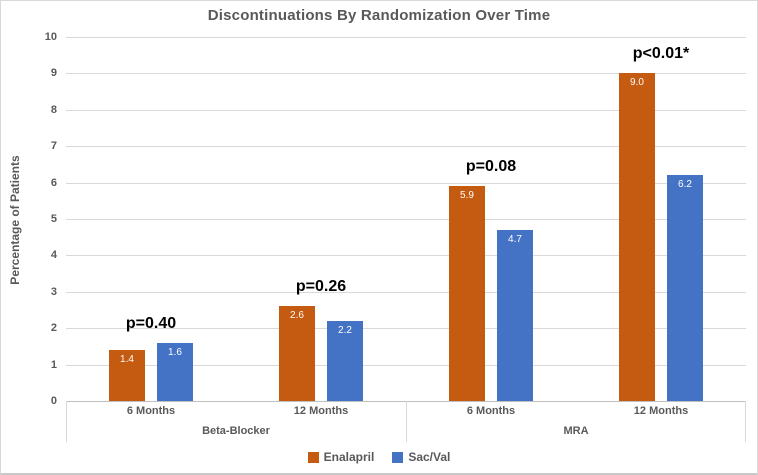  What do you see at coordinates (151, 323) in the screenshot?
I see `p-value-label: p=0.40` at bounding box center [151, 323].